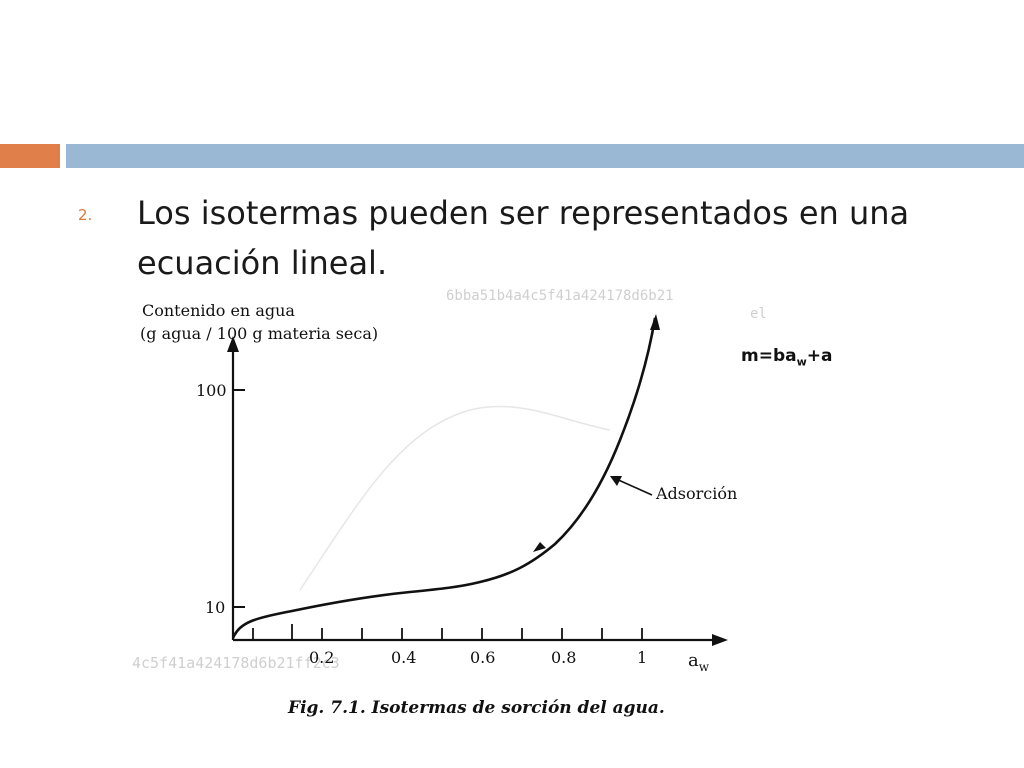 The image size is (1024, 768). What do you see at coordinates (696, 493) in the screenshot?
I see `adsorption-label: Adsorción` at bounding box center [696, 493].